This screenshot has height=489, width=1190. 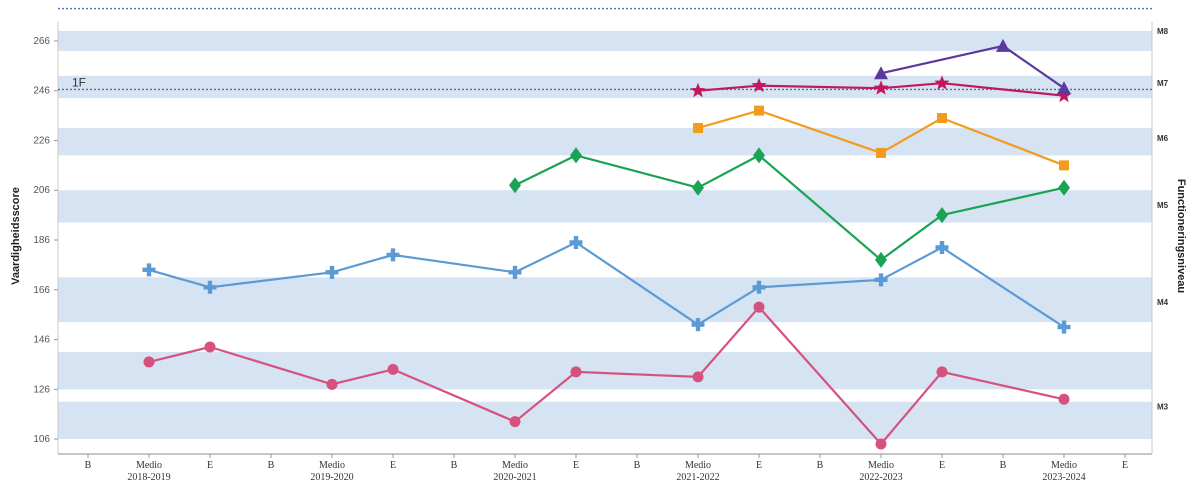 I want to click on x-tick-sublabel: 2021-2022, so click(x=697, y=477).